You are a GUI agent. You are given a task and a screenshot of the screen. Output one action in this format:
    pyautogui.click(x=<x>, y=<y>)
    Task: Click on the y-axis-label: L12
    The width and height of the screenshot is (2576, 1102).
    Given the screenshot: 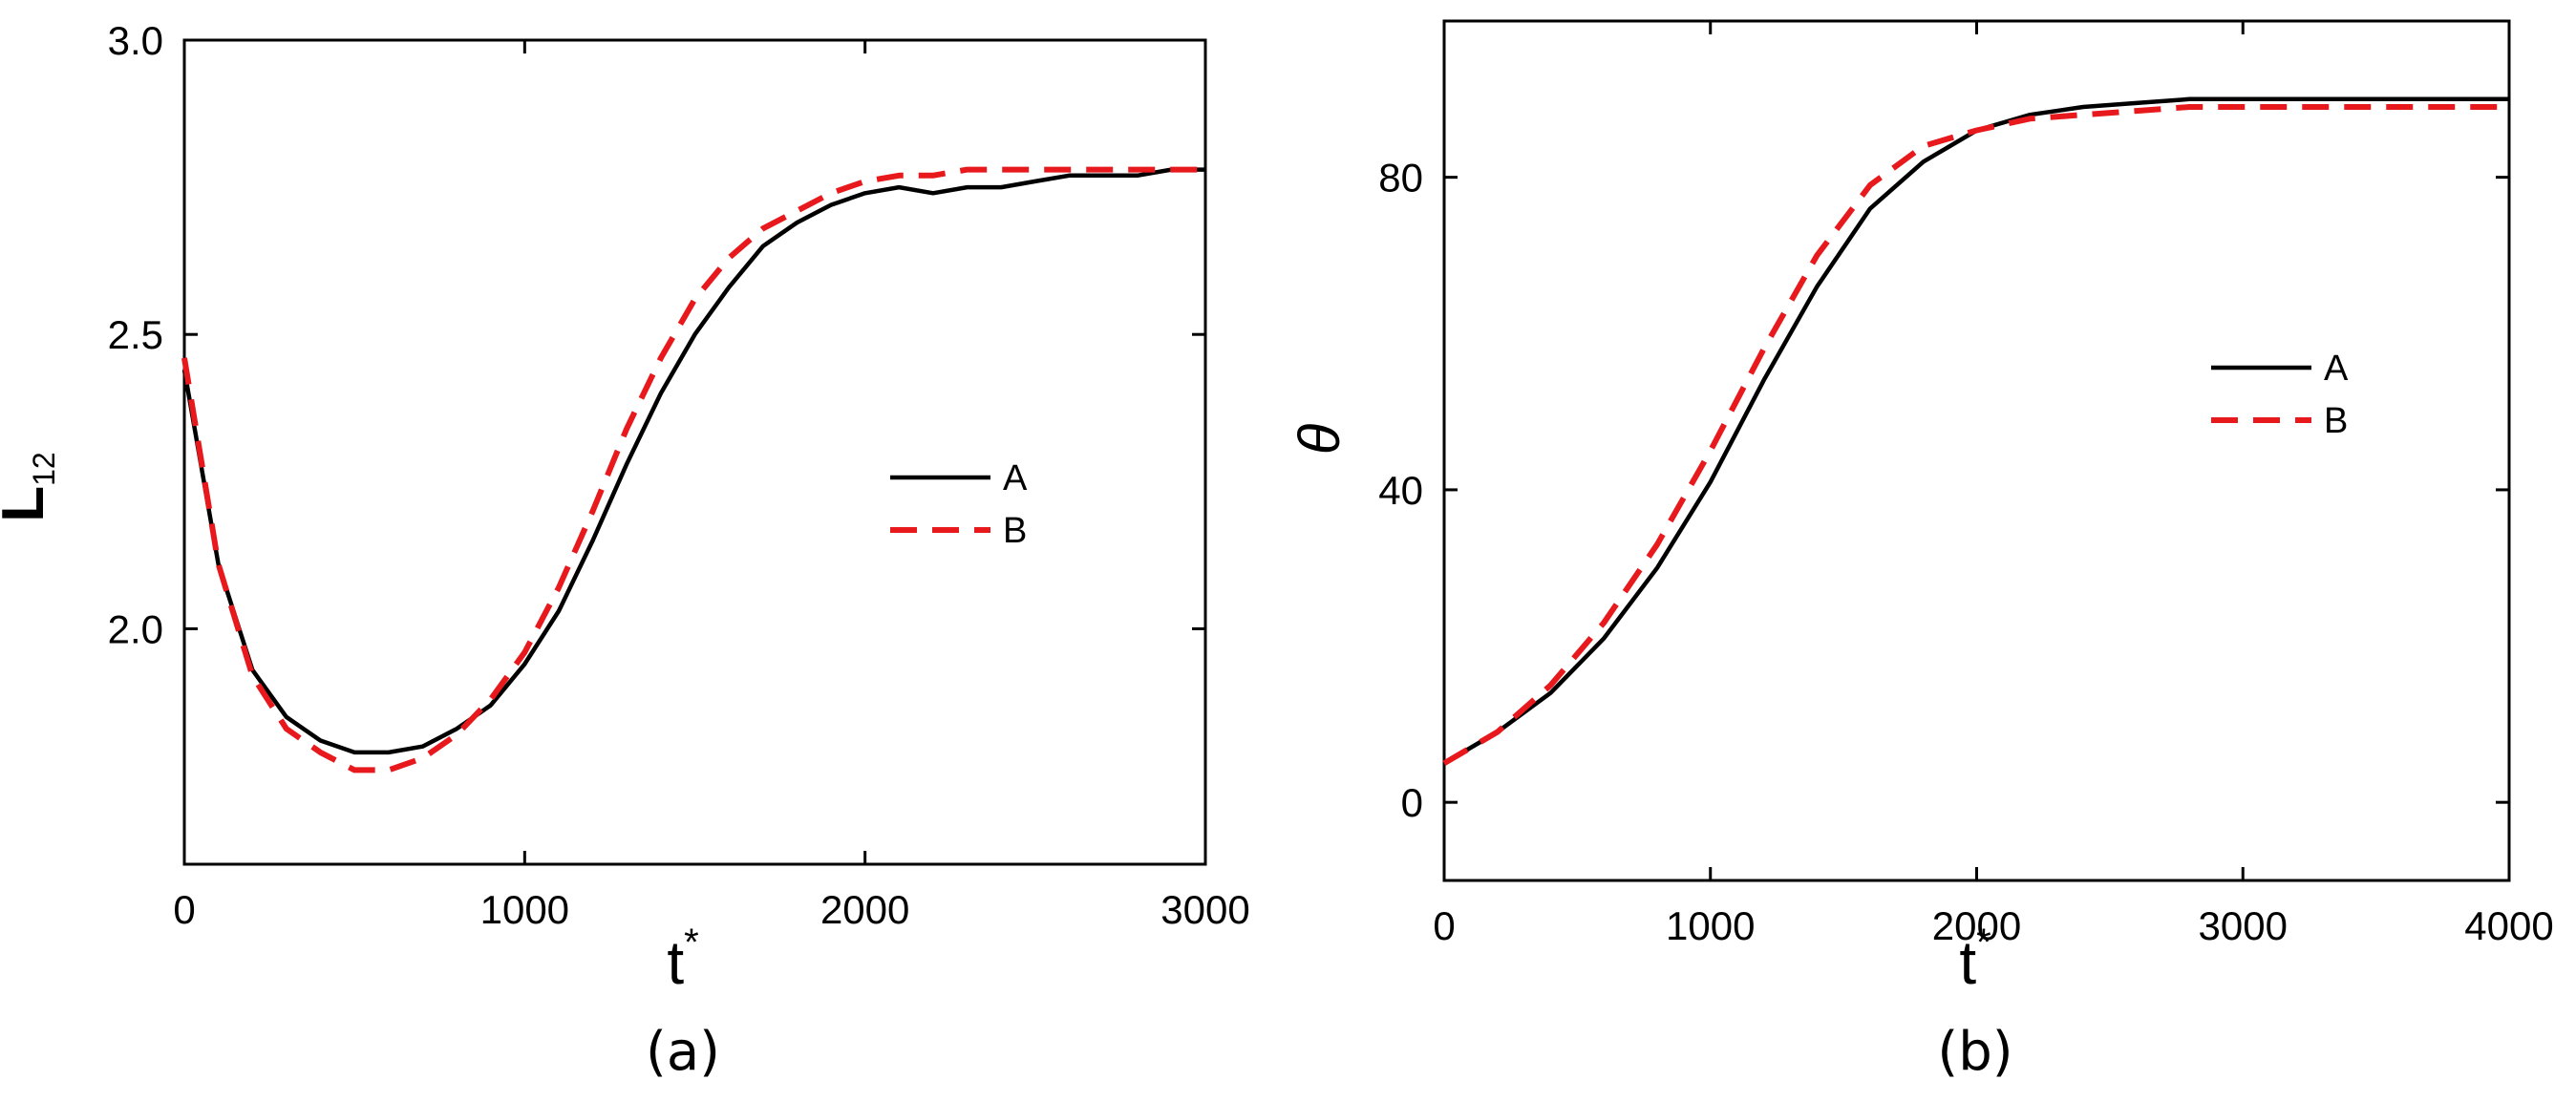 What is the action you would take?
    pyautogui.click(x=30, y=487)
    